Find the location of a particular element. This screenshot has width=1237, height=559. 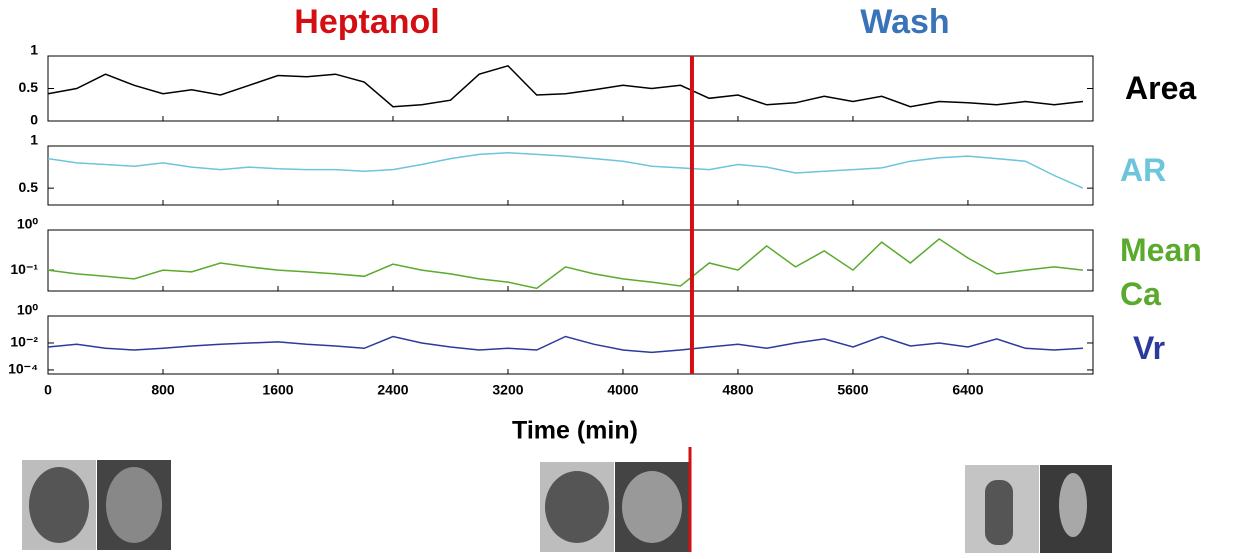

series-label: Mean Ca is located at coordinates (1161, 272).